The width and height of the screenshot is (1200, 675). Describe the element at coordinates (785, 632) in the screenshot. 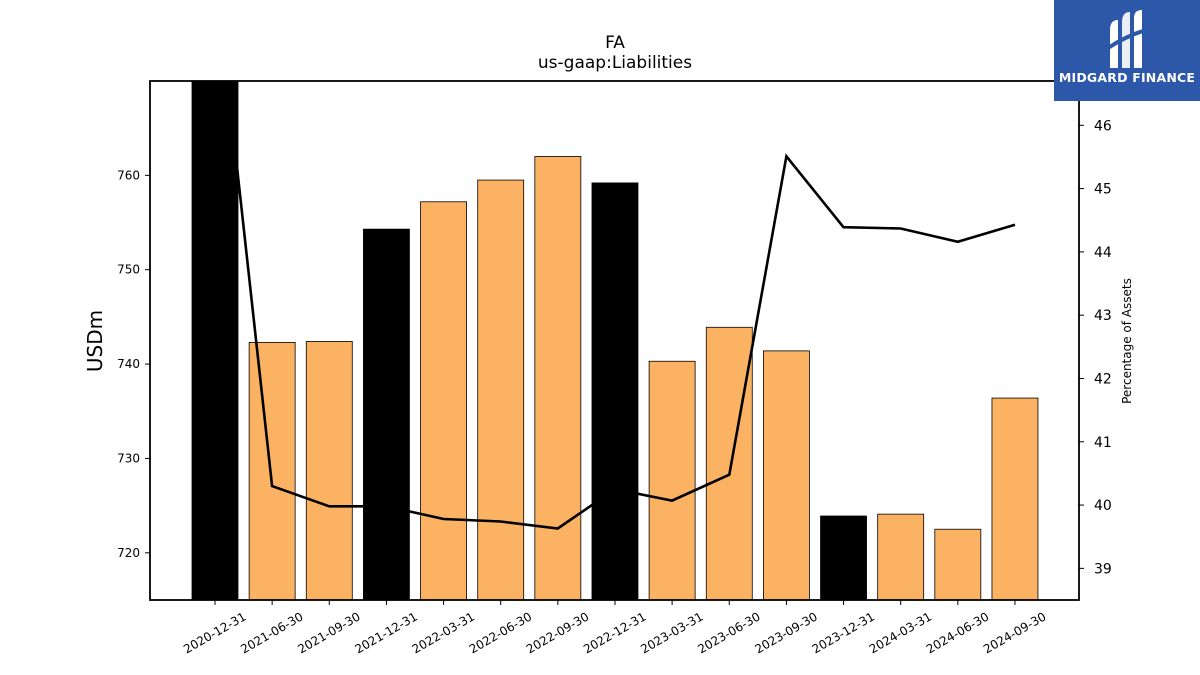

I see `x-tick-label: 2023-09-30` at that location.